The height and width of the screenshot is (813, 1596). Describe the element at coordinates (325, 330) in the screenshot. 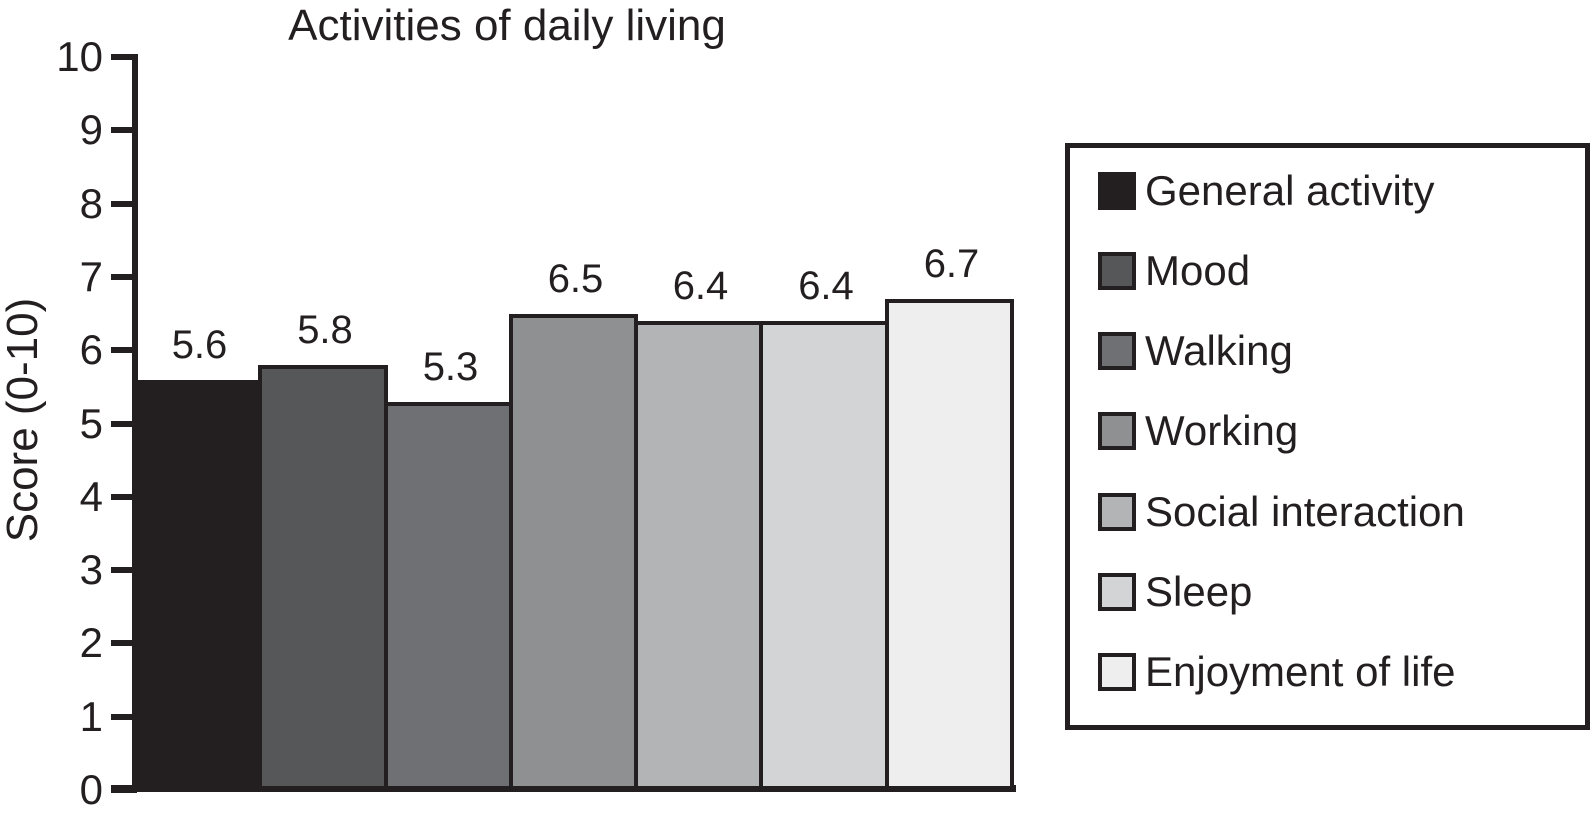

I see `bar-value-label: 5.8` at that location.